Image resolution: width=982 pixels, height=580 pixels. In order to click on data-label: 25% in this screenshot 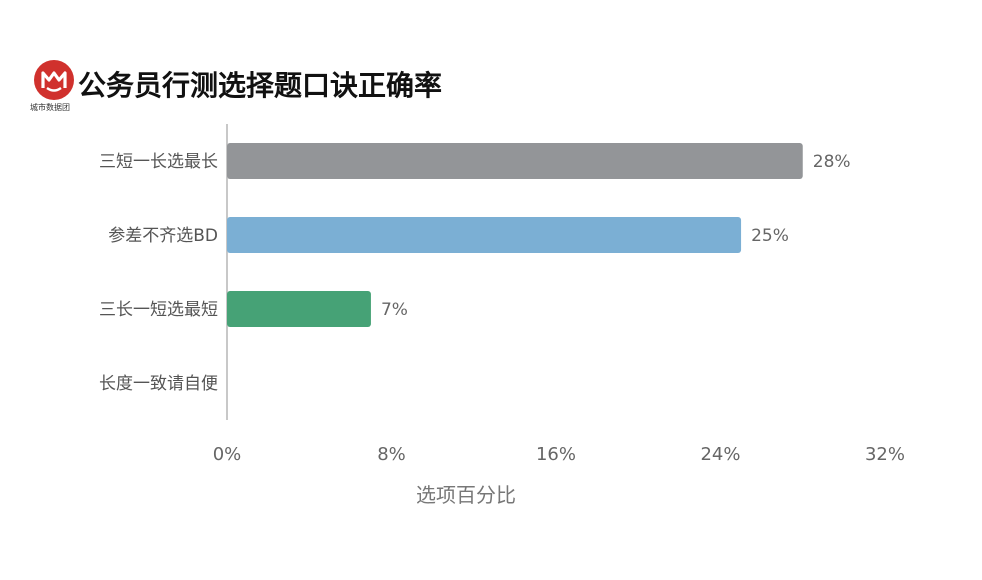, I will do `click(770, 236)`.